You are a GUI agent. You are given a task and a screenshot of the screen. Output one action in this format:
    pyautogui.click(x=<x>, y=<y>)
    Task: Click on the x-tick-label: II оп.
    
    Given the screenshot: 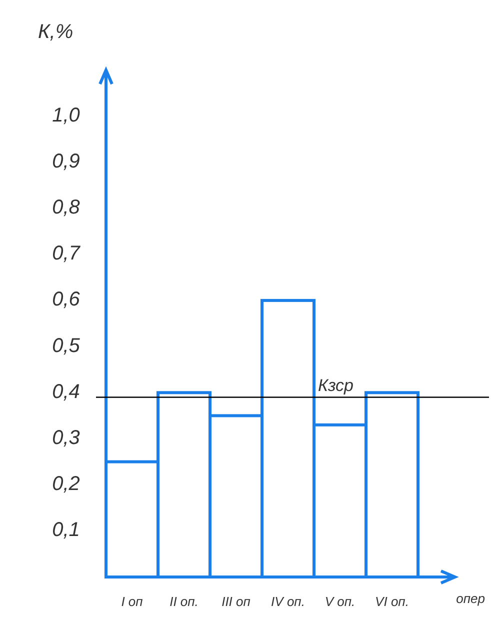 What is the action you would take?
    pyautogui.click(x=184, y=601)
    